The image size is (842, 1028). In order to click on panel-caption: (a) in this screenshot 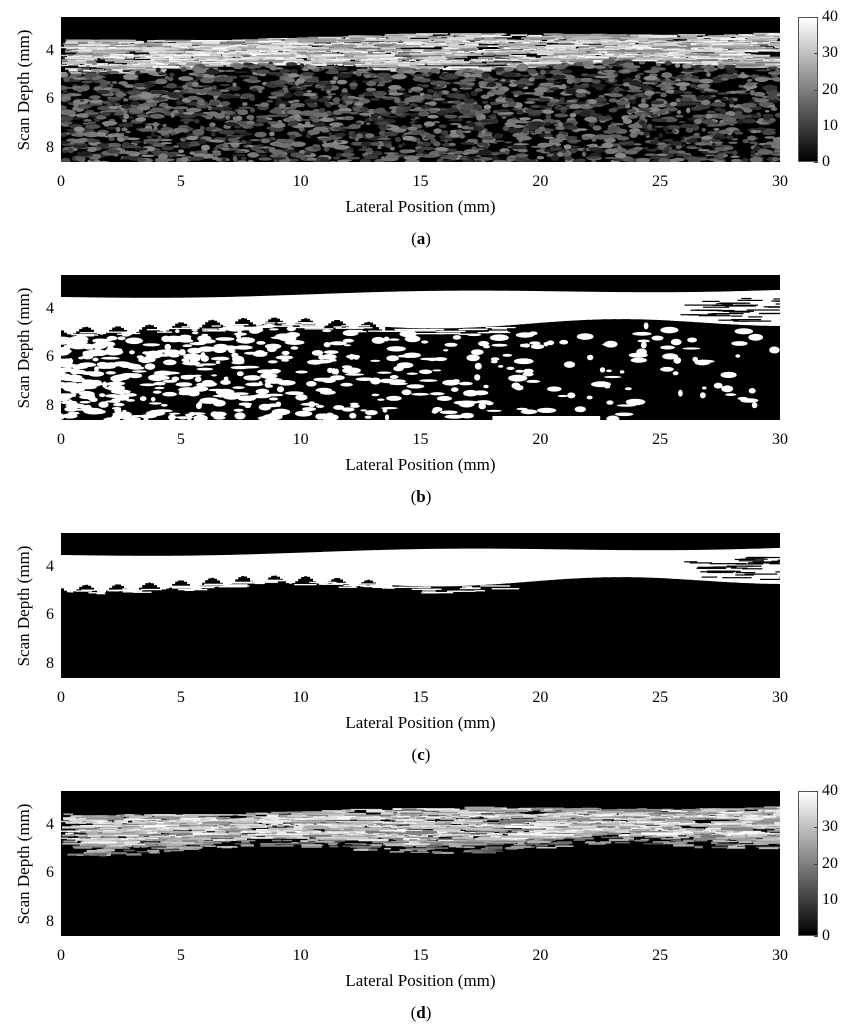, I will do `click(421, 238)`.